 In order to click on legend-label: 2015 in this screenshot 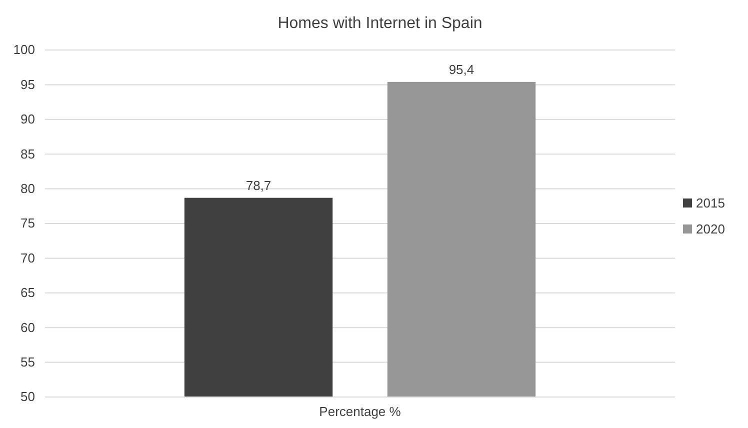, I will do `click(710, 203)`.